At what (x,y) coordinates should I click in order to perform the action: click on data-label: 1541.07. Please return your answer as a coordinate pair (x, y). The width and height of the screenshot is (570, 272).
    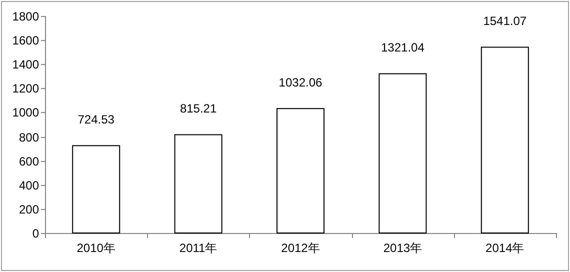
    Looking at the image, I should click on (505, 21).